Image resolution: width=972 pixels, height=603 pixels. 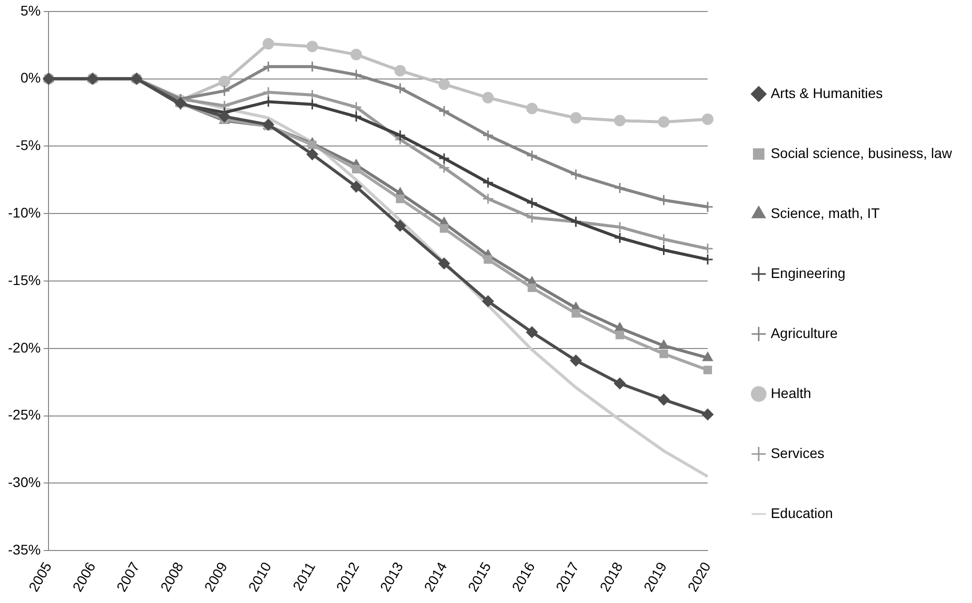 I want to click on y-tick-label: -20%, so click(x=24, y=347).